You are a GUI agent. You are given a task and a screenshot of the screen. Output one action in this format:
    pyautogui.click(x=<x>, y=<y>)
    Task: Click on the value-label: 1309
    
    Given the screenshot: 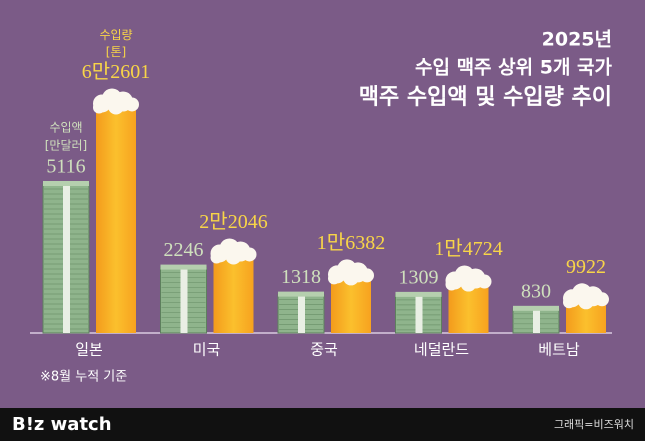 What is the action you would take?
    pyautogui.click(x=419, y=277)
    